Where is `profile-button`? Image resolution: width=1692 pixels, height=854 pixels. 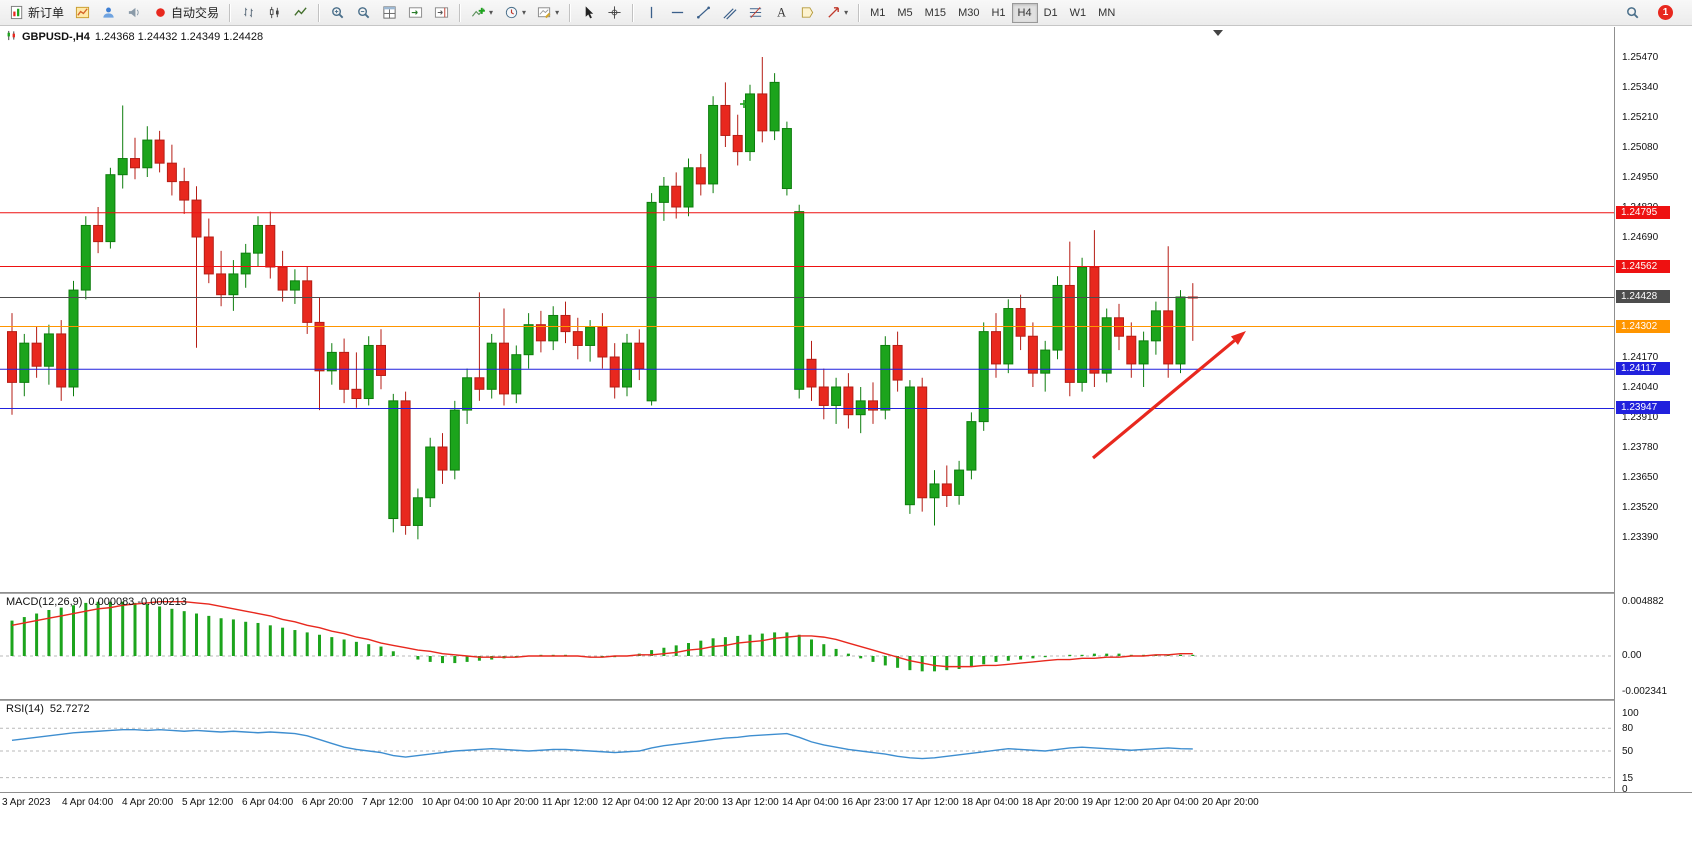
profile-button is located at coordinates (108, 13).